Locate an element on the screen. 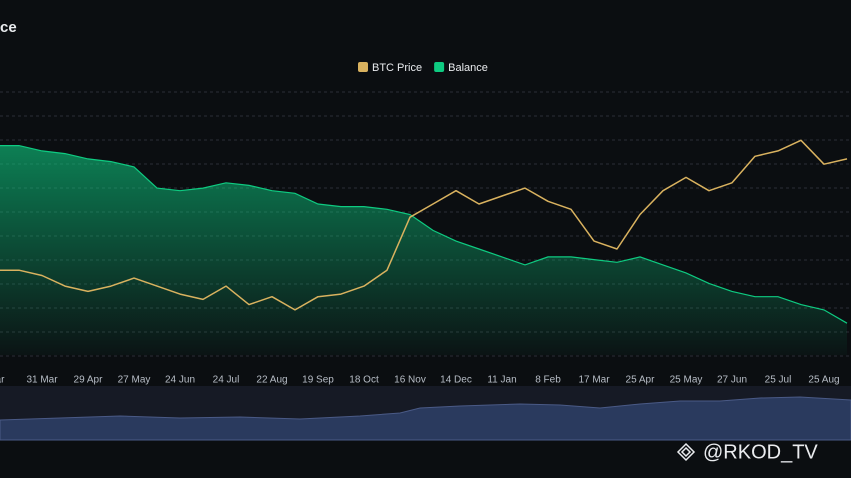 Image resolution: width=851 pixels, height=478 pixels. watermark: @RKOD_TV is located at coordinates (747, 452).